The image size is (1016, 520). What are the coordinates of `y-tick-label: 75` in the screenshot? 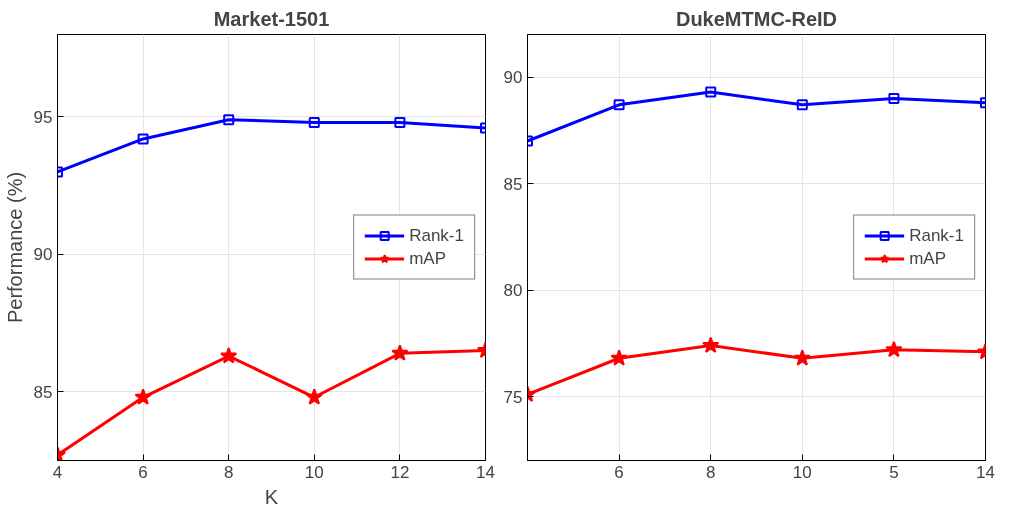 It's located at (513, 397).